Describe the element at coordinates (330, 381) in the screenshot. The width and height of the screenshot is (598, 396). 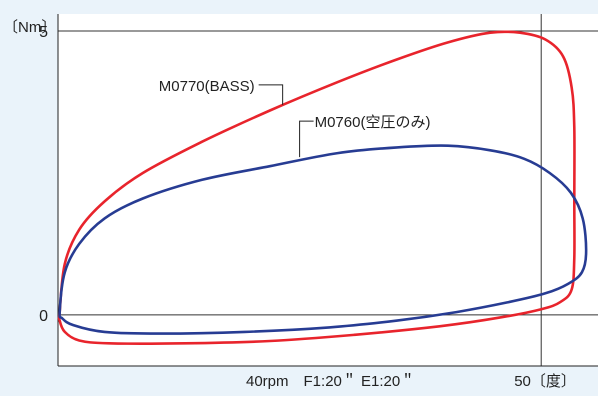
I see `x-axis-label: 40rpm F1:20＂ E1:20＂` at that location.